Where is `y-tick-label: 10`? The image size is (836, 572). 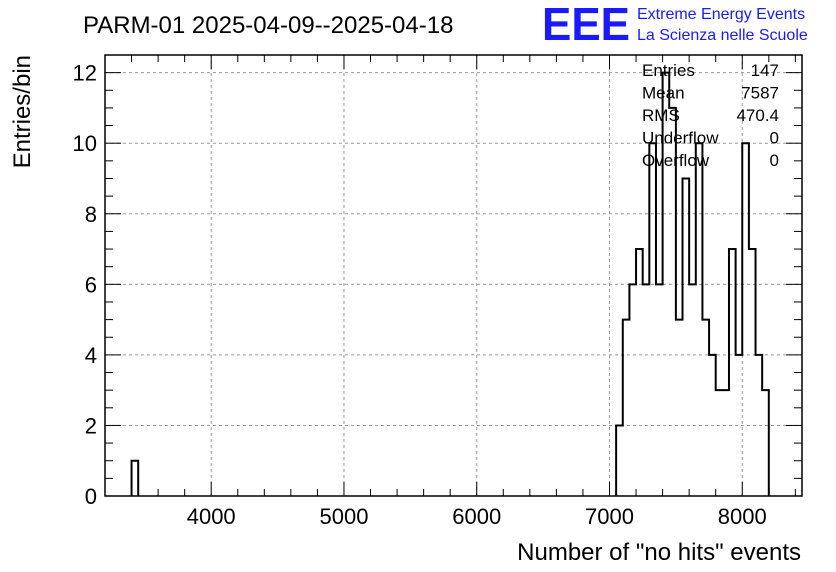
y-tick-label: 10 is located at coordinates (85, 143).